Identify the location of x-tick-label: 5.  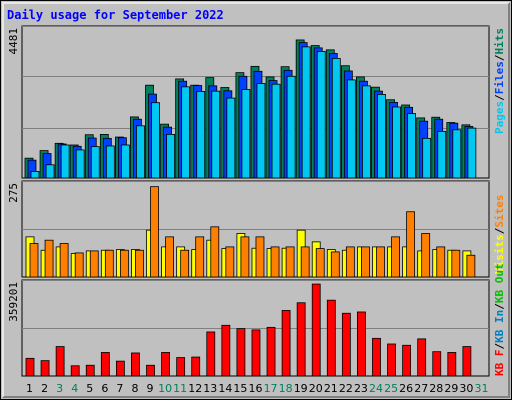
(89, 388).